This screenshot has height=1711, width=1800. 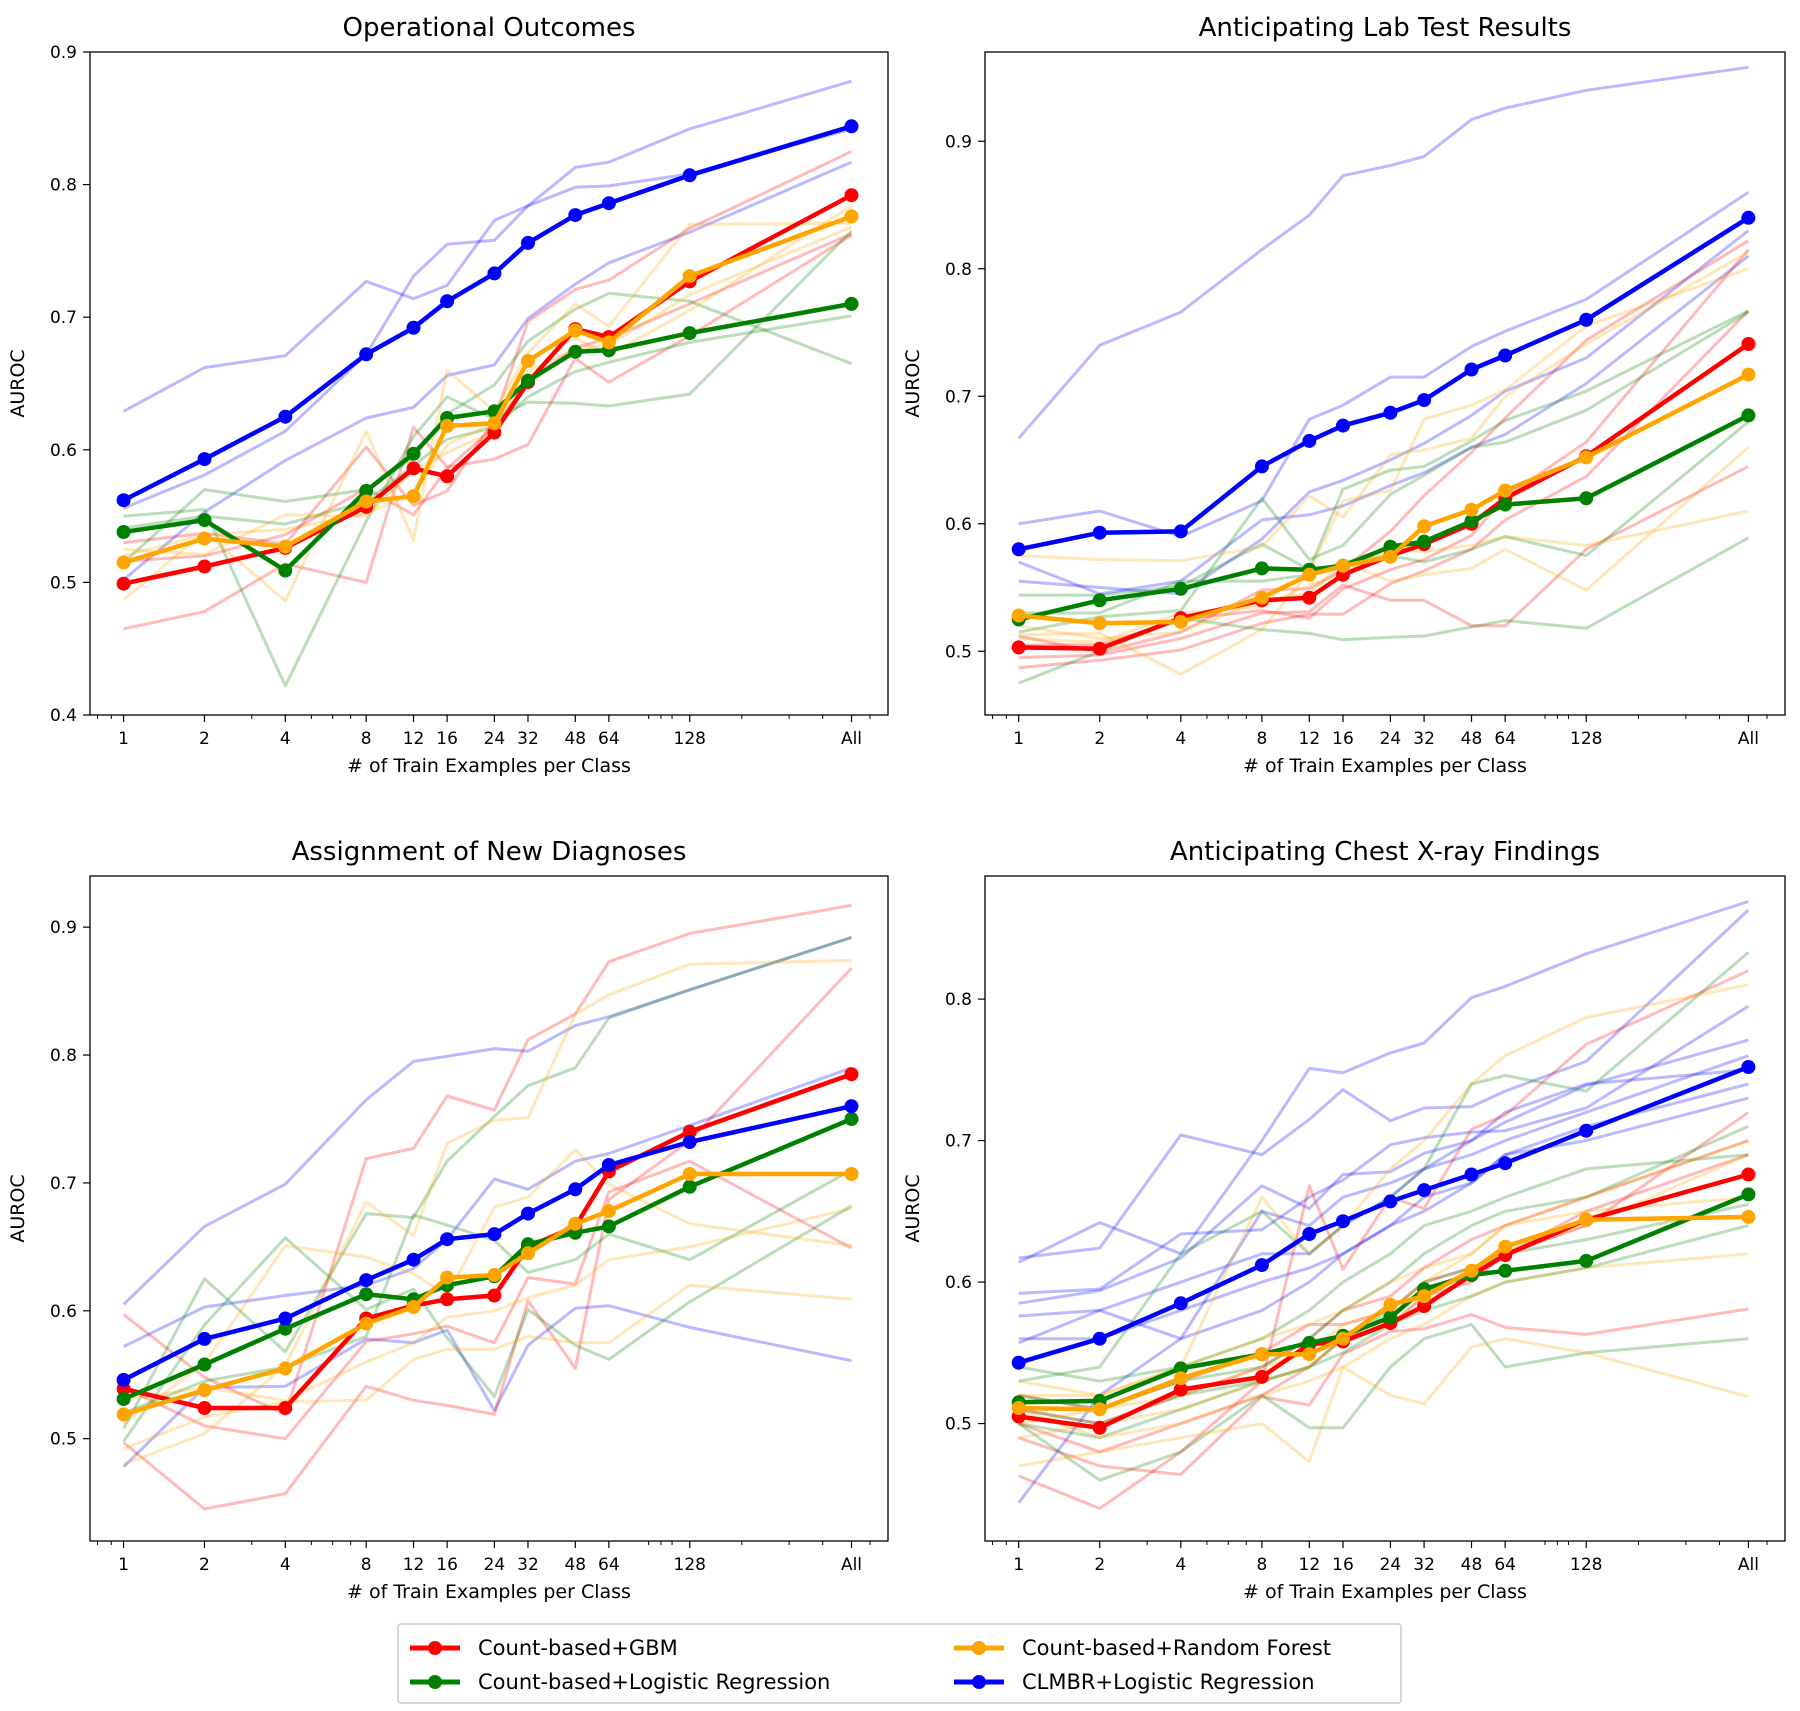 What do you see at coordinates (1385, 852) in the screenshot?
I see `panel-title: Anticipating Chest X-ray Findings` at bounding box center [1385, 852].